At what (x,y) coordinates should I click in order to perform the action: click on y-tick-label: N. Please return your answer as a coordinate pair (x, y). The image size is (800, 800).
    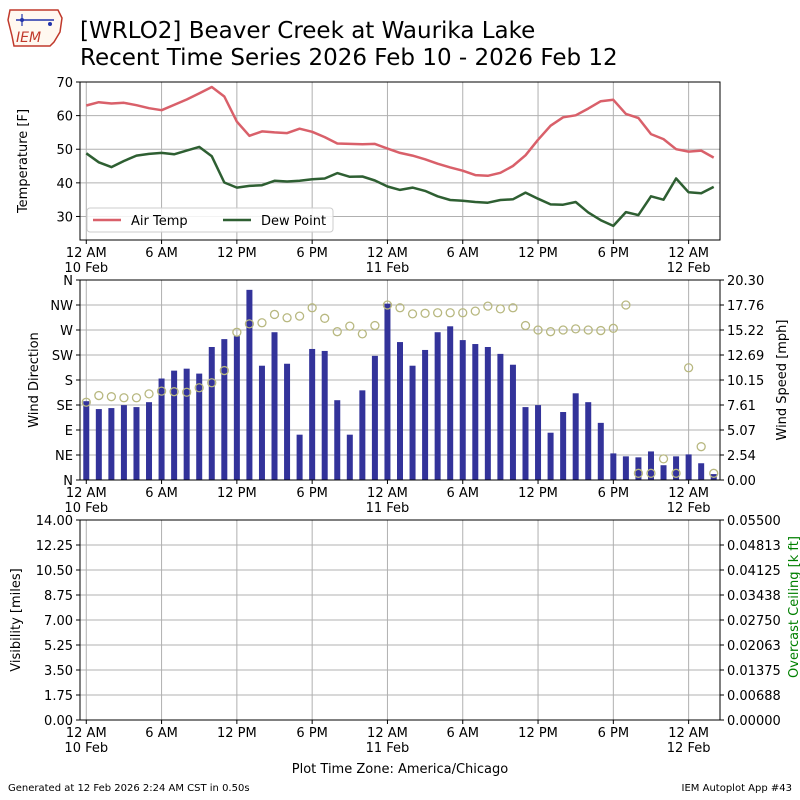
    Looking at the image, I should click on (68, 281).